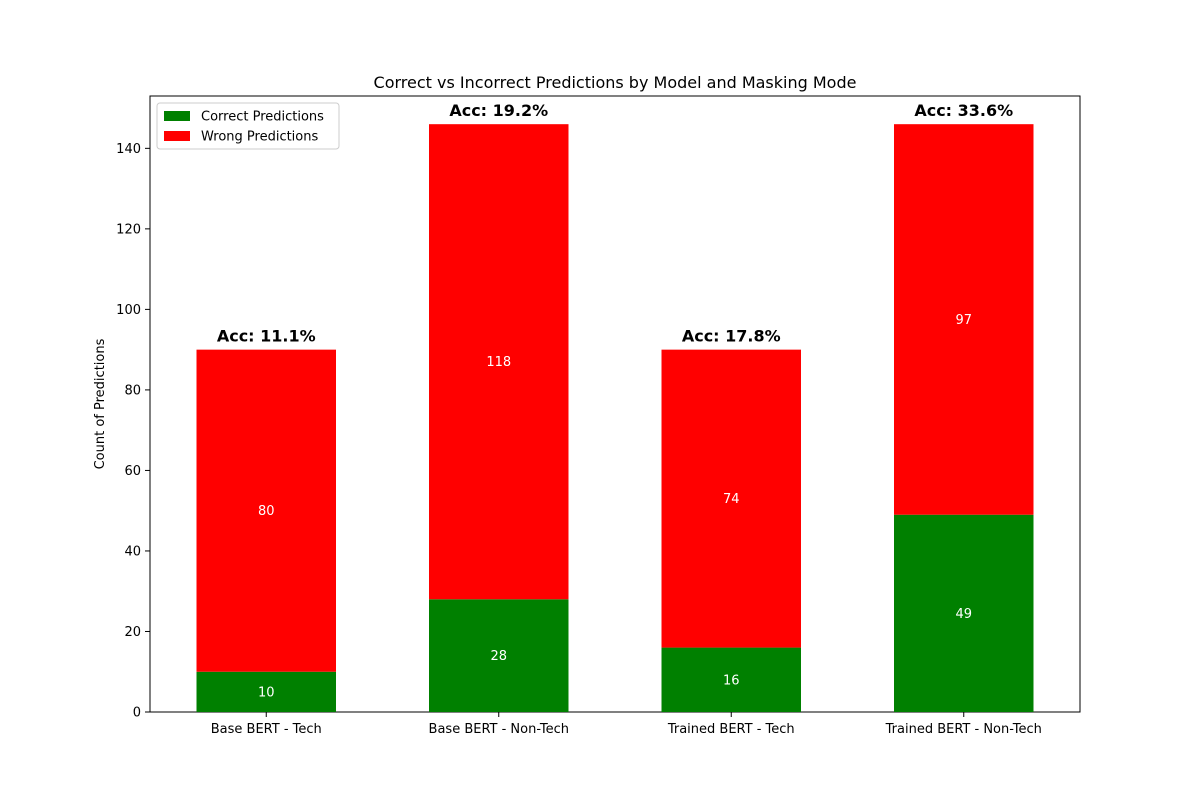 The width and height of the screenshot is (1200, 800). I want to click on legend-box, so click(248, 126).